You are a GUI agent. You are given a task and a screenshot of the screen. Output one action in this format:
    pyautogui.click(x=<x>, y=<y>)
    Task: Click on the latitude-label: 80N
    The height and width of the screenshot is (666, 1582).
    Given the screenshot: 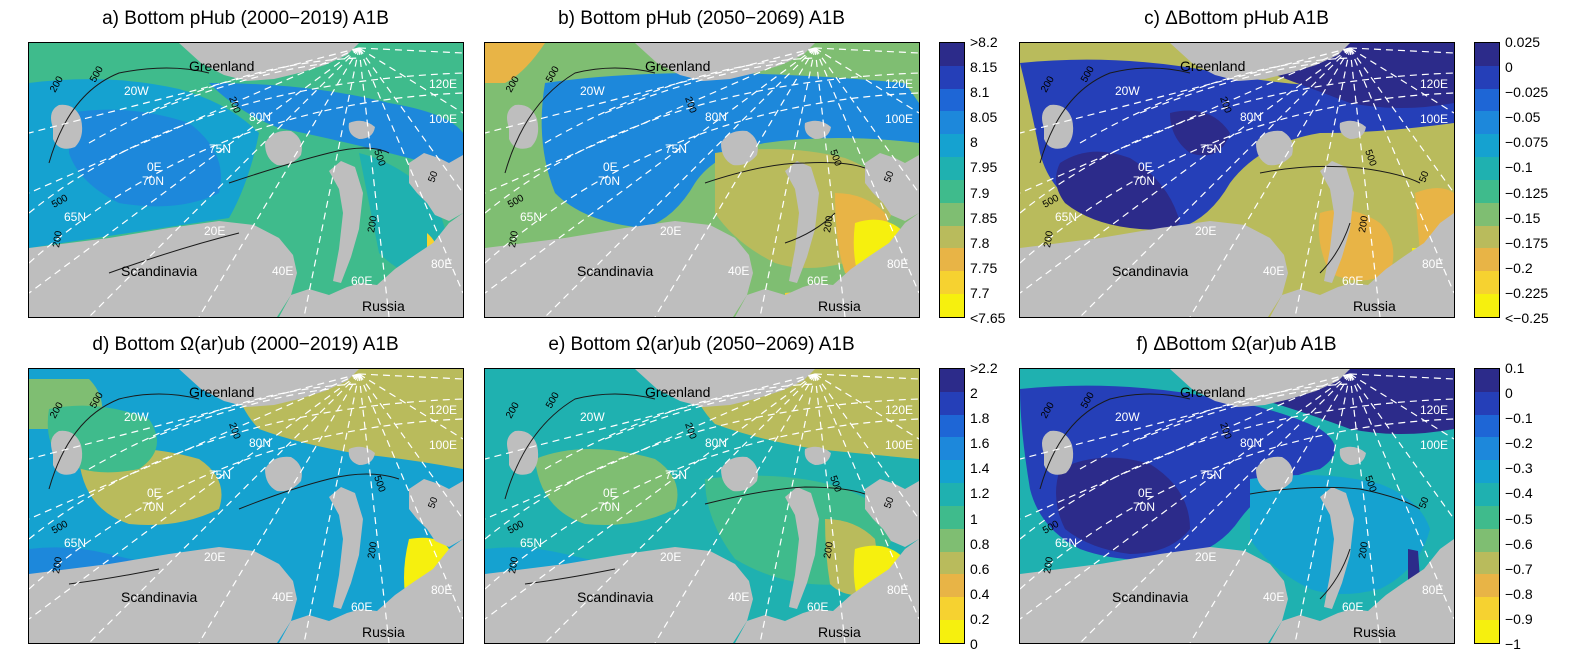 What is the action you would take?
    pyautogui.click(x=260, y=443)
    